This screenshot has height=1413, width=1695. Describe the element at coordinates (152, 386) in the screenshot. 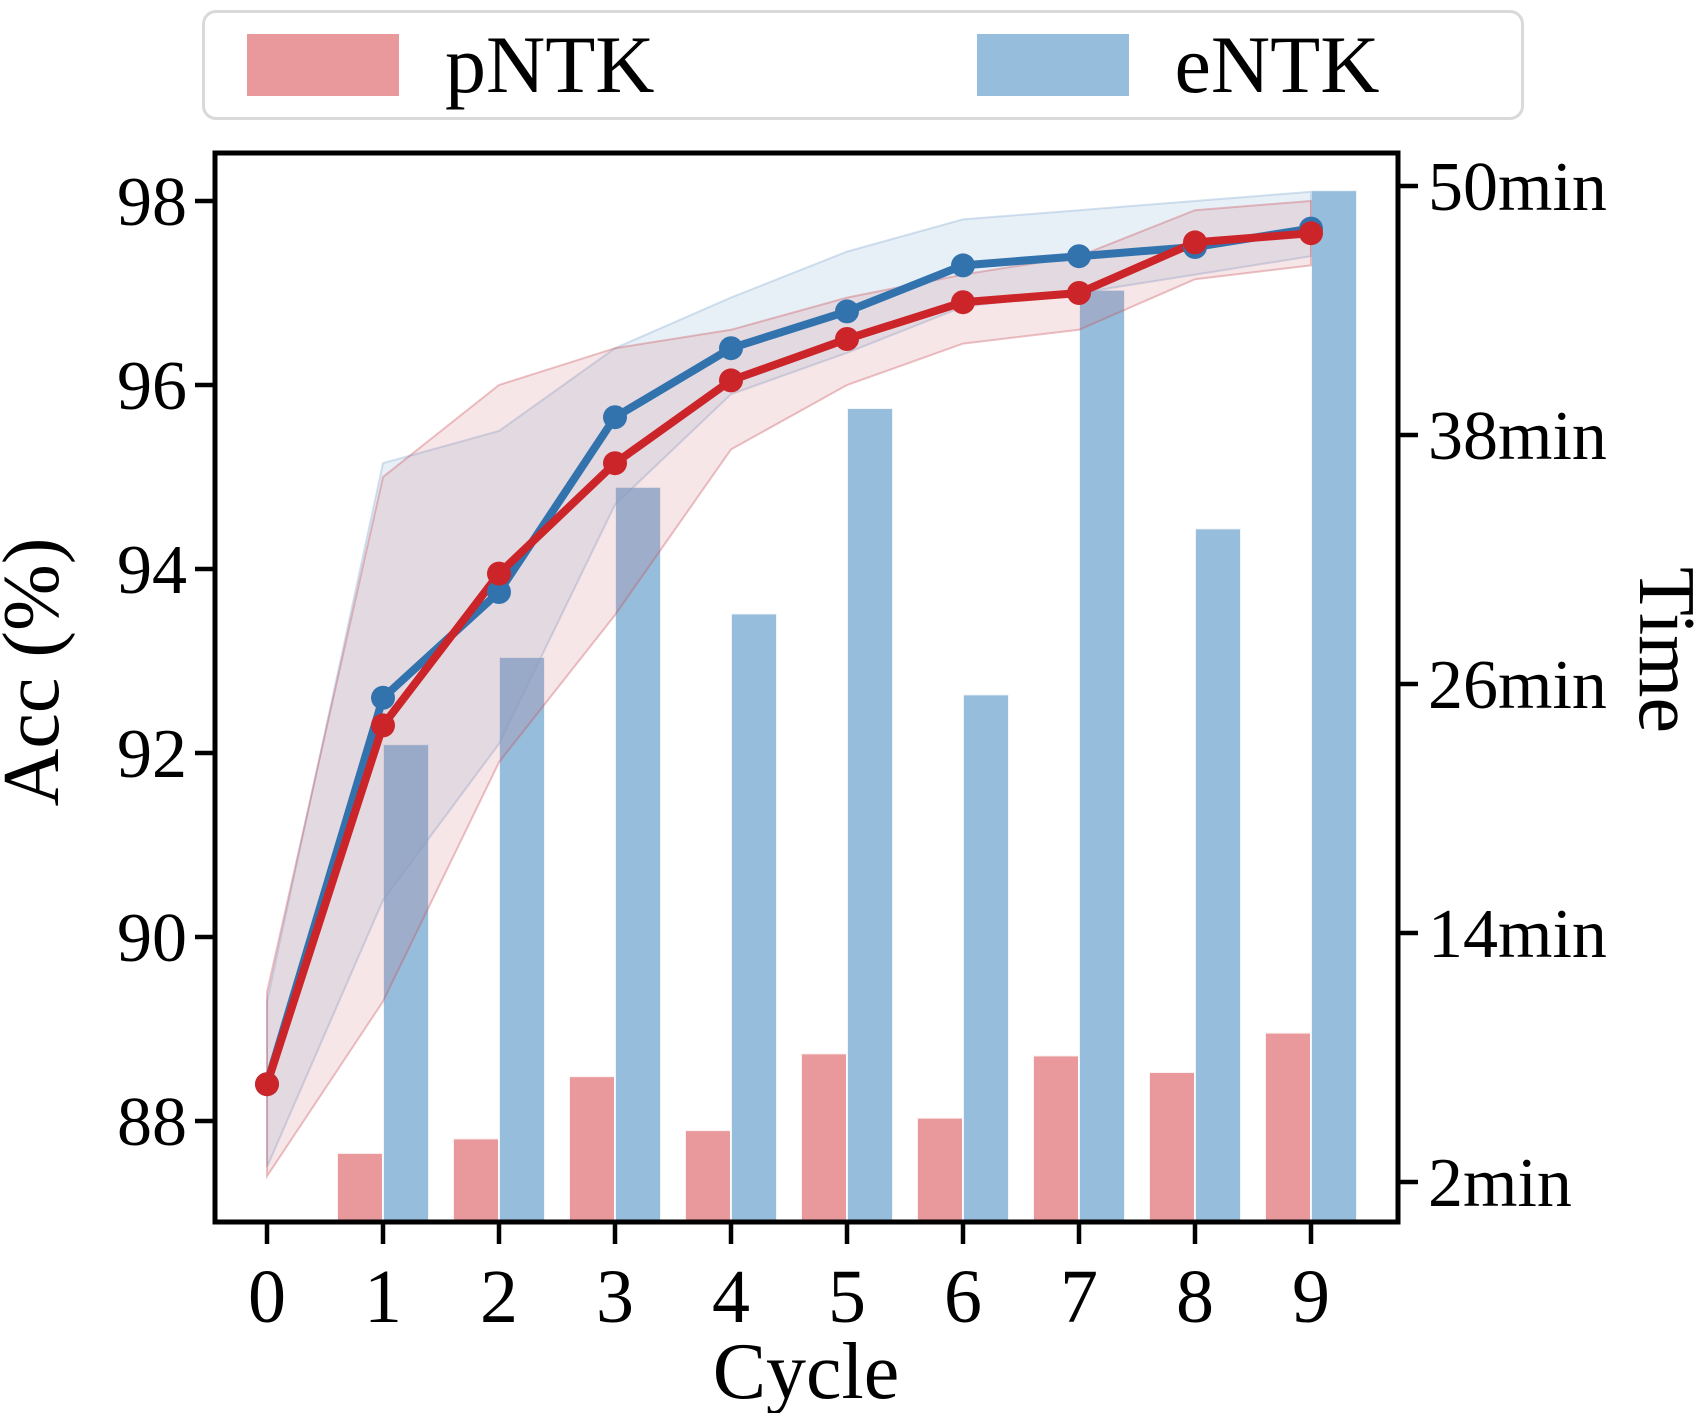

I see `left-tick-label: 96` at that location.